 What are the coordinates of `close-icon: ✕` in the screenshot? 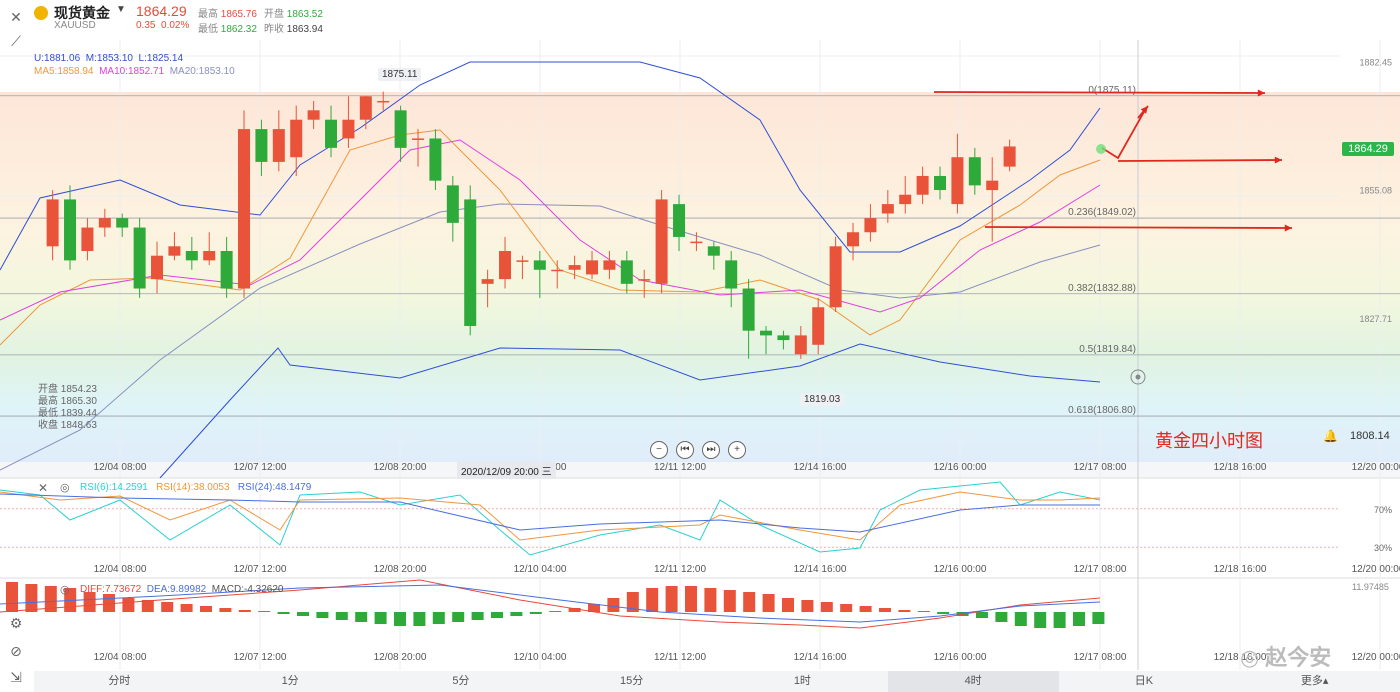 It's located at (16, 16).